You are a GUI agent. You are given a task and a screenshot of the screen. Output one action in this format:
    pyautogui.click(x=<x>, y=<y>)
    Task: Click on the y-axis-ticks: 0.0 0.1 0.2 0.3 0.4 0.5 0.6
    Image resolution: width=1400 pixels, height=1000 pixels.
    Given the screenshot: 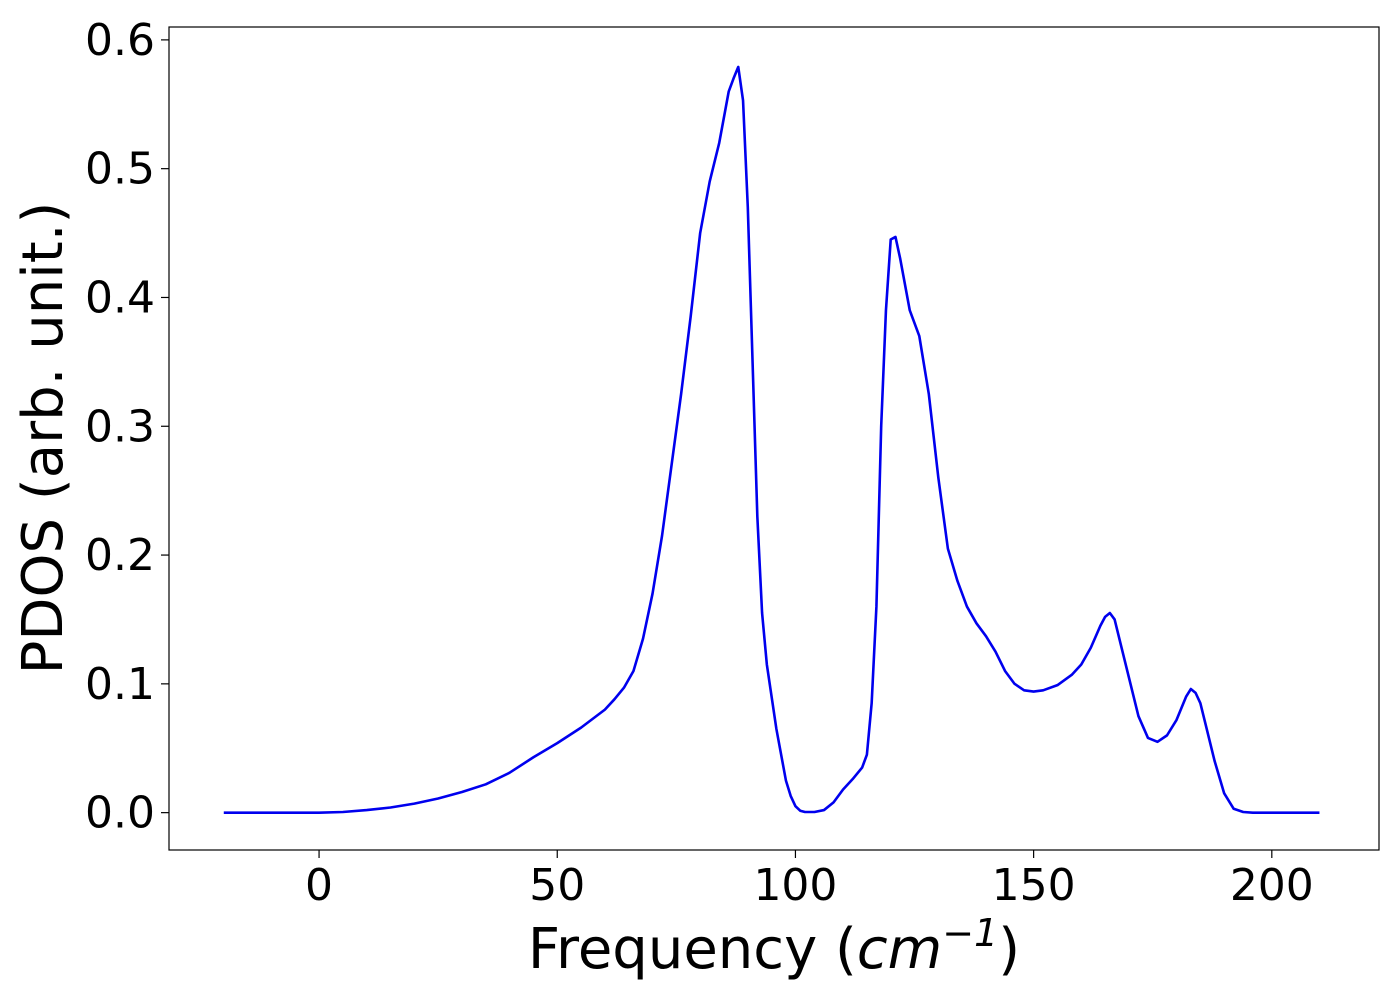 What is the action you would take?
    pyautogui.click(x=127, y=427)
    